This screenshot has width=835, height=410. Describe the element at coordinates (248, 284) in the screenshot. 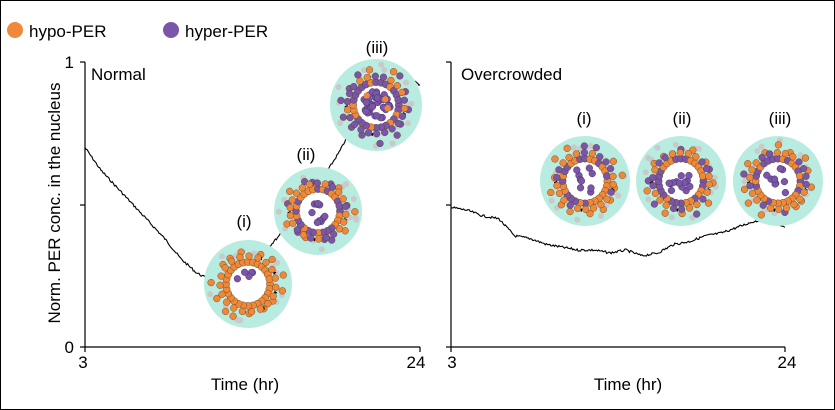

I see `normal-cell-i` at that location.